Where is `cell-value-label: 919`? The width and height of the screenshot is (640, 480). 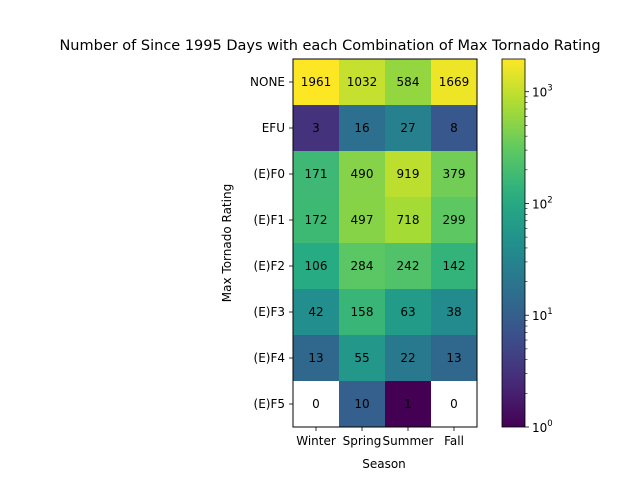
cell-value-label: 919 is located at coordinates (408, 174).